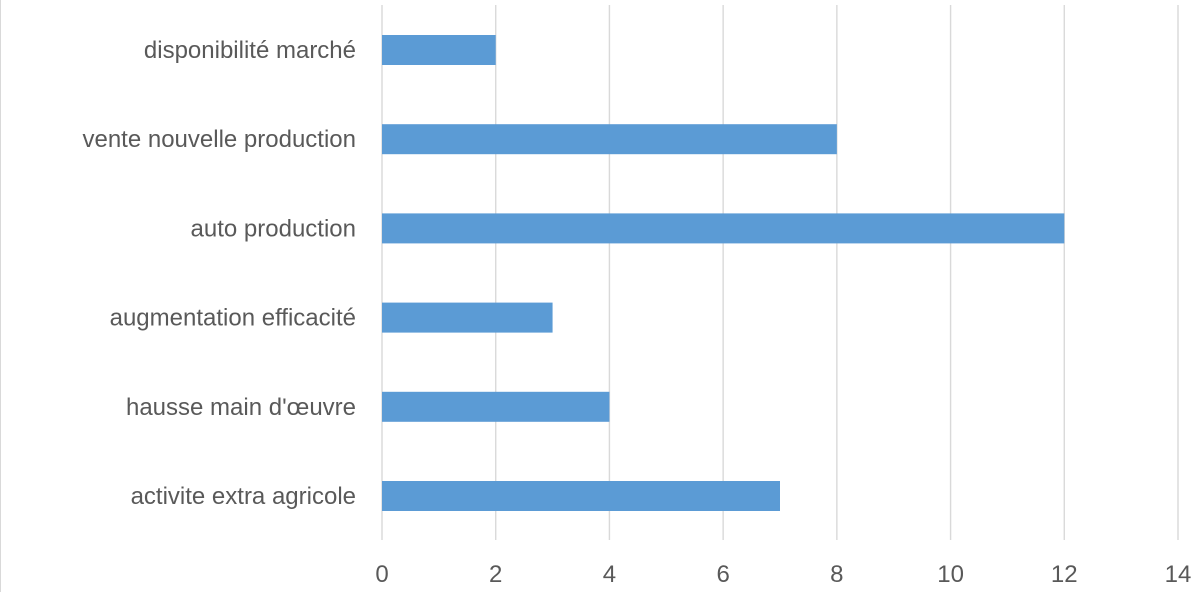 This screenshot has width=1204, height=592. What do you see at coordinates (495, 574) in the screenshot?
I see `x-tick-label: 2` at bounding box center [495, 574].